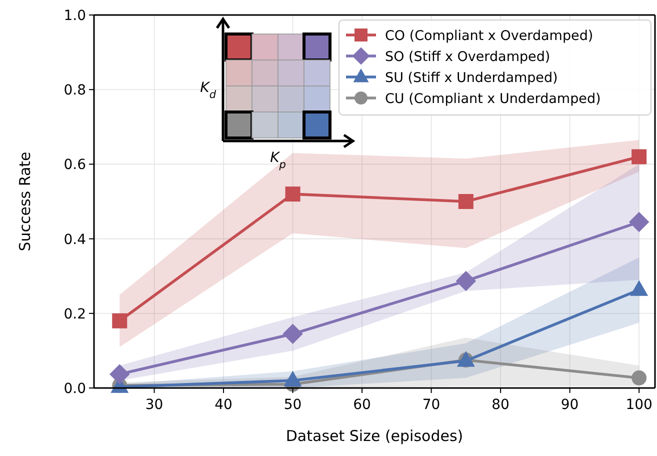 The height and width of the screenshot is (456, 657). Describe the element at coordinates (467, 57) in the screenshot. I see `legend-label: SO (Stiff x Overdamped)` at that location.